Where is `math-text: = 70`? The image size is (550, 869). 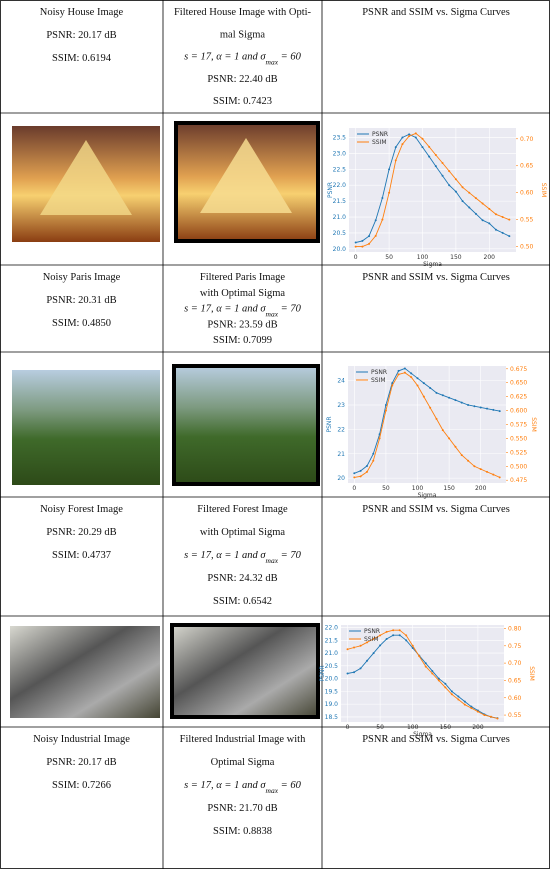 math-text: = 70 is located at coordinates (290, 555).